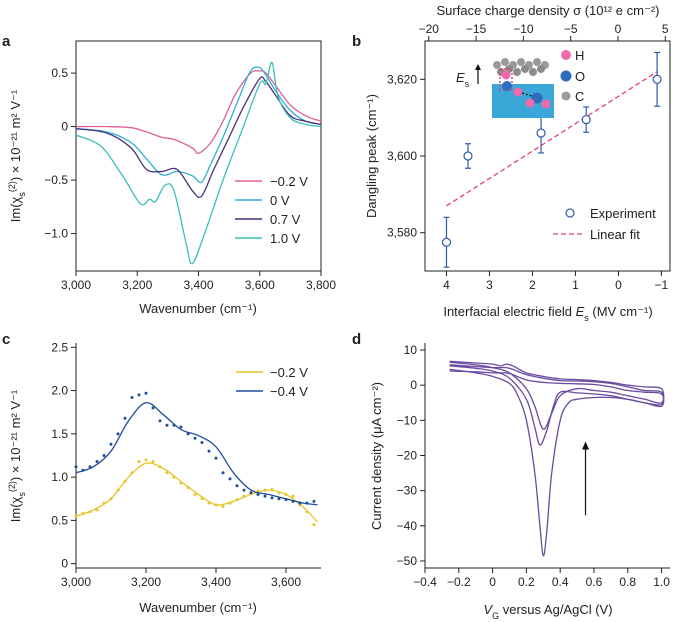 The height and width of the screenshot is (622, 685). I want to click on panel-d-xtick-label: 1.0, so click(661, 582).